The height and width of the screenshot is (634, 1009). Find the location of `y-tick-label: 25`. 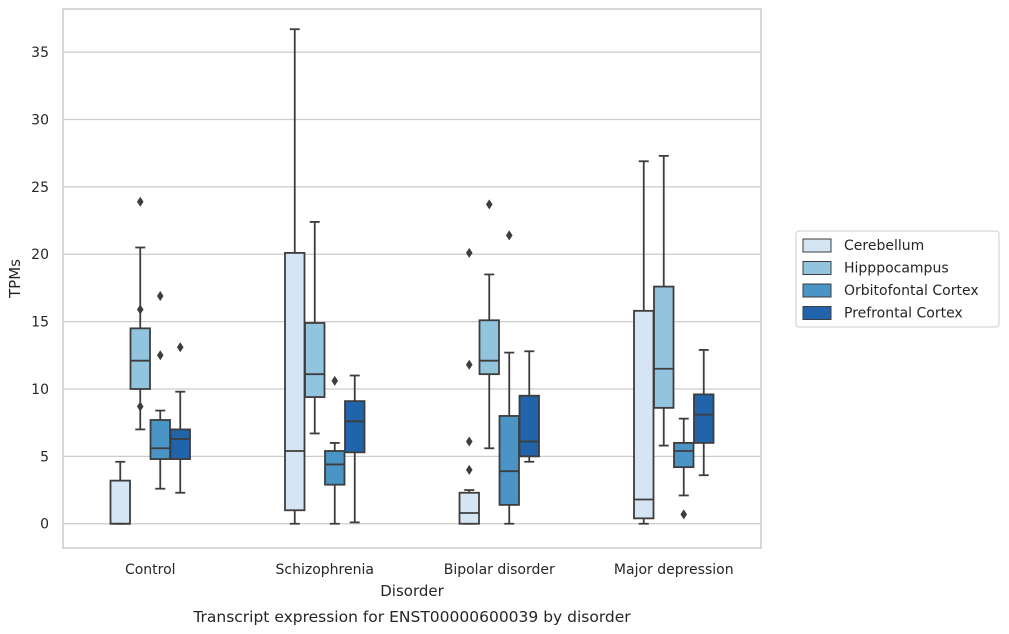

y-tick-label: 25 is located at coordinates (40, 188).